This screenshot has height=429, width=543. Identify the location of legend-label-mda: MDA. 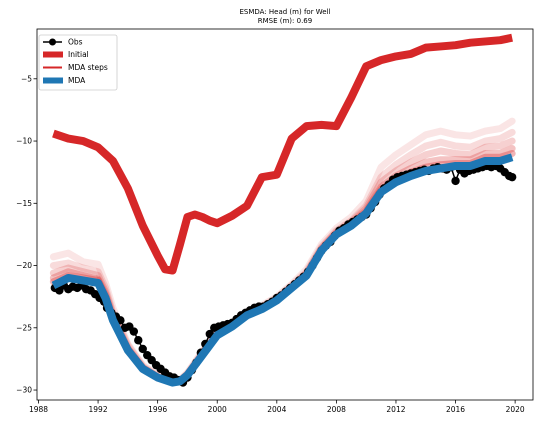
(77, 80).